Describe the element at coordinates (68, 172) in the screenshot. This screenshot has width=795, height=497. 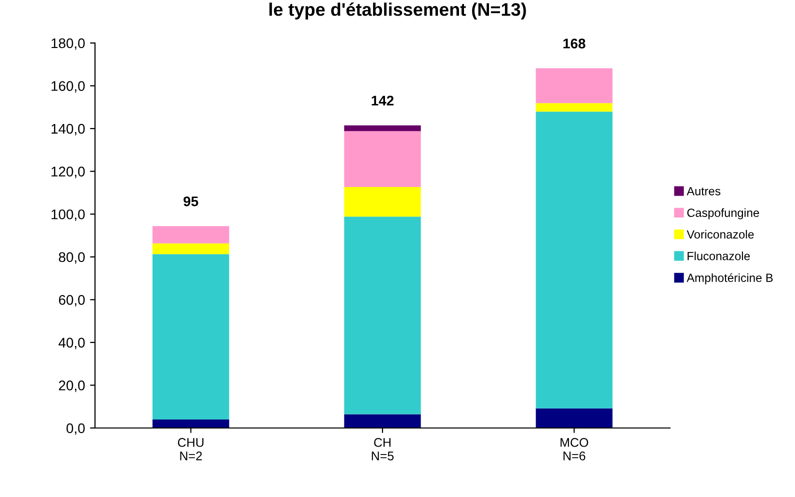
I see `y-tick-label: 120,0` at that location.